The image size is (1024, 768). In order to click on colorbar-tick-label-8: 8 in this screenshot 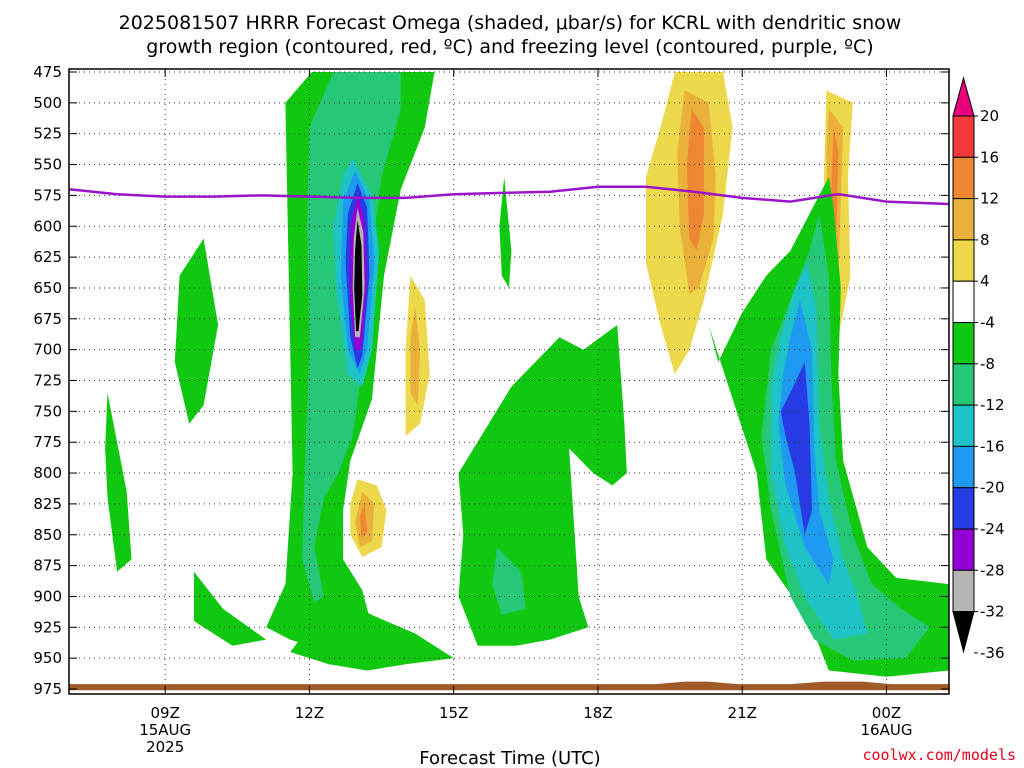, I will do `click(985, 240)`.